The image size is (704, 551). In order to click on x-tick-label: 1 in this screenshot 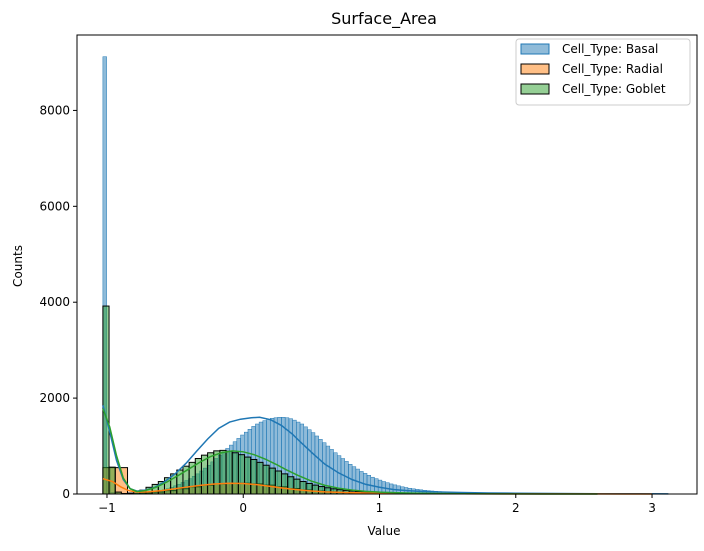, I will do `click(380, 508)`.